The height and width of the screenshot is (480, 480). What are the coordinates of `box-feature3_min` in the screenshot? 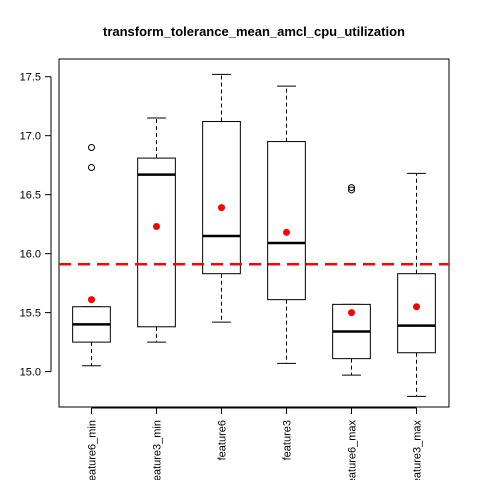 It's located at (156, 230).